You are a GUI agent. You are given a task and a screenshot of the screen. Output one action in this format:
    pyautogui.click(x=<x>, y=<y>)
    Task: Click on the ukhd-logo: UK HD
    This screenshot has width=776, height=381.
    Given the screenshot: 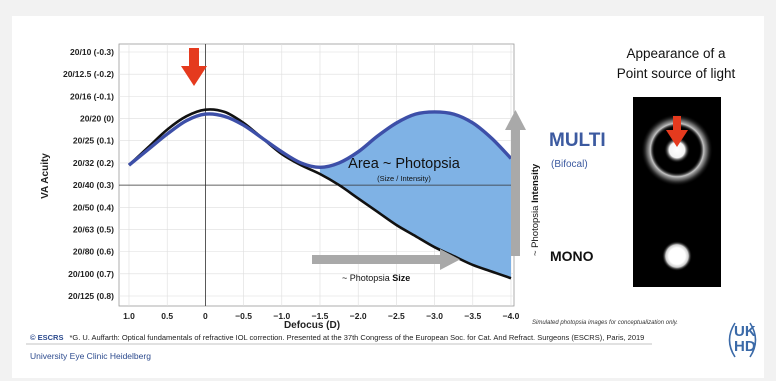 What is the action you would take?
    pyautogui.click(x=745, y=339)
    